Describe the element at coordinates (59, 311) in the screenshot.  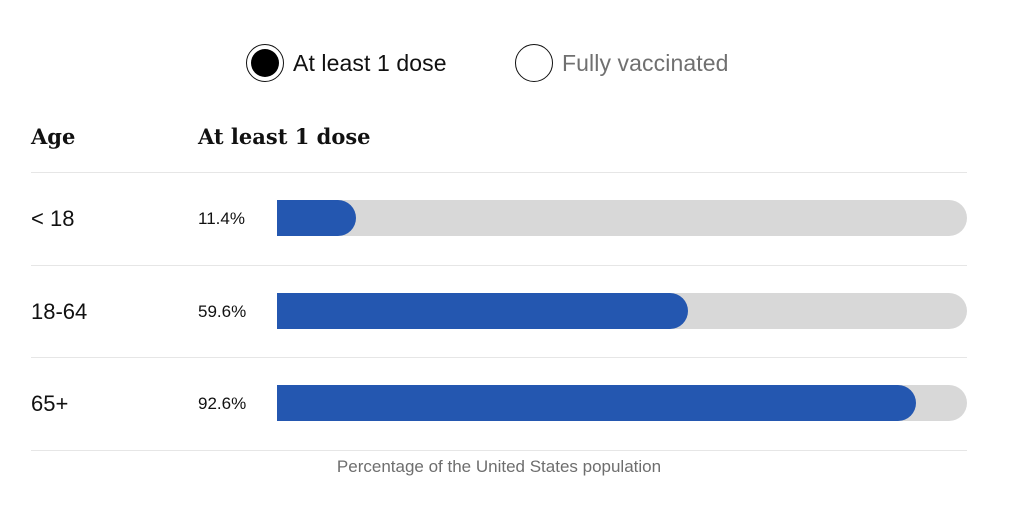
I see `row-age-label: 18-64` at that location.